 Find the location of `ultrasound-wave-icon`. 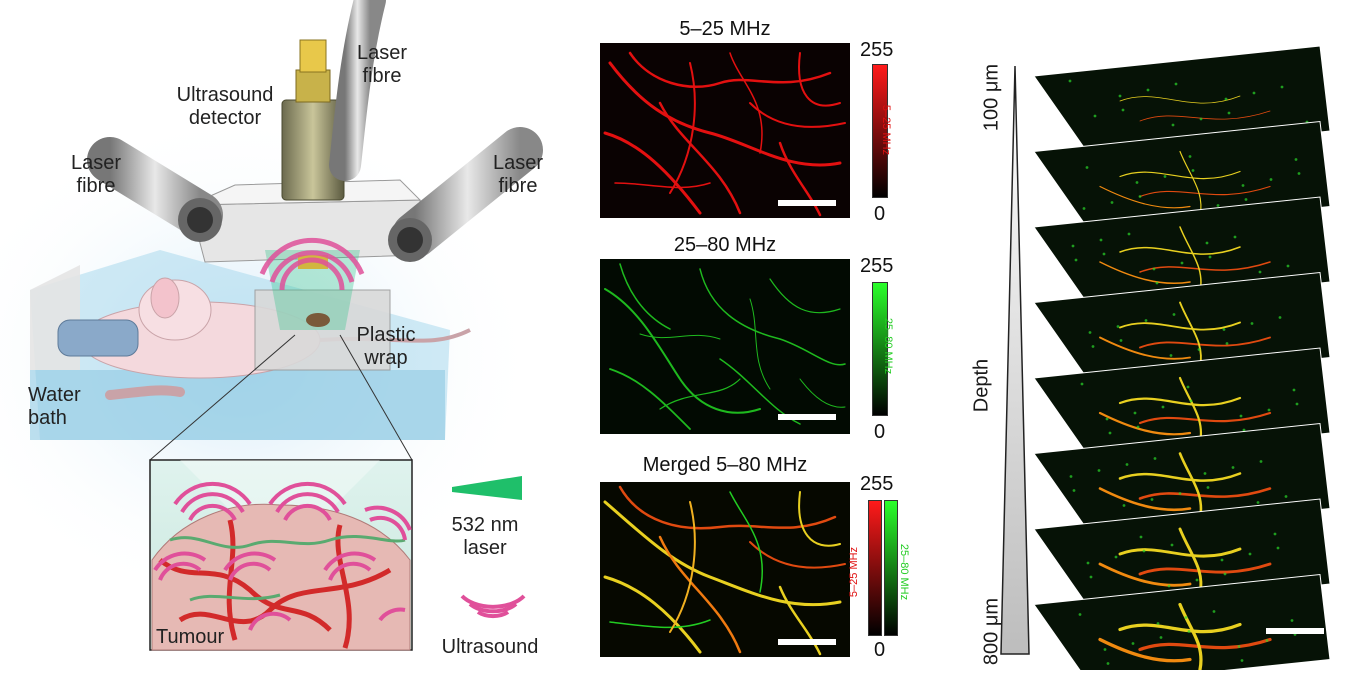

ultrasound-wave-icon is located at coordinates (493, 606).